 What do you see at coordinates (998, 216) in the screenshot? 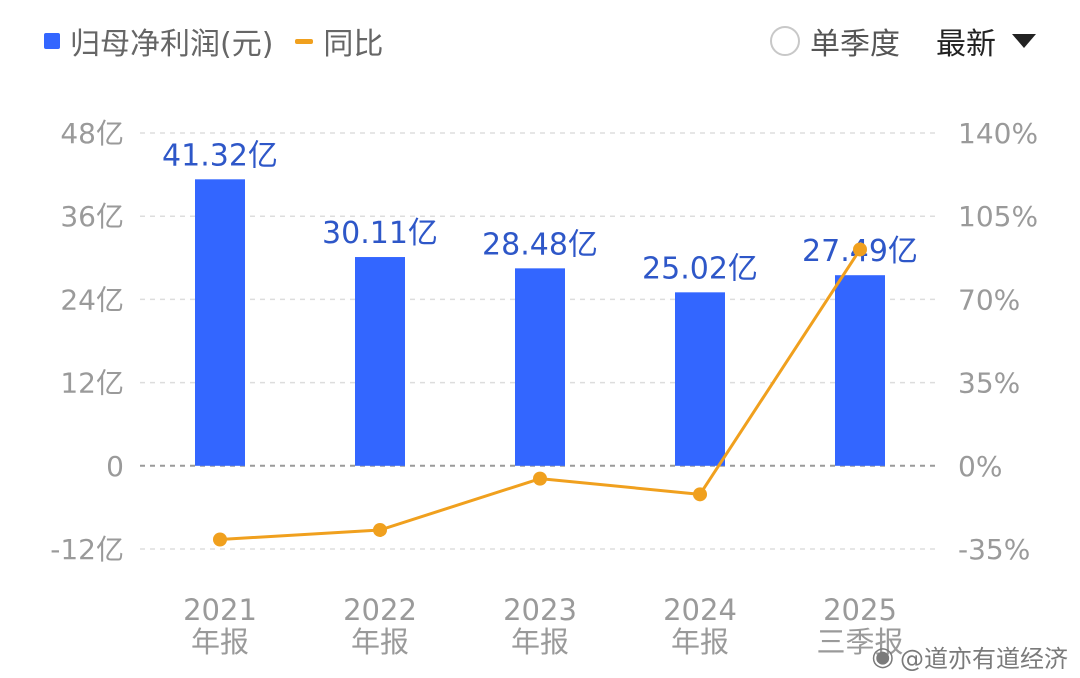
I see `y-right-tick-label: 105%` at bounding box center [998, 216].